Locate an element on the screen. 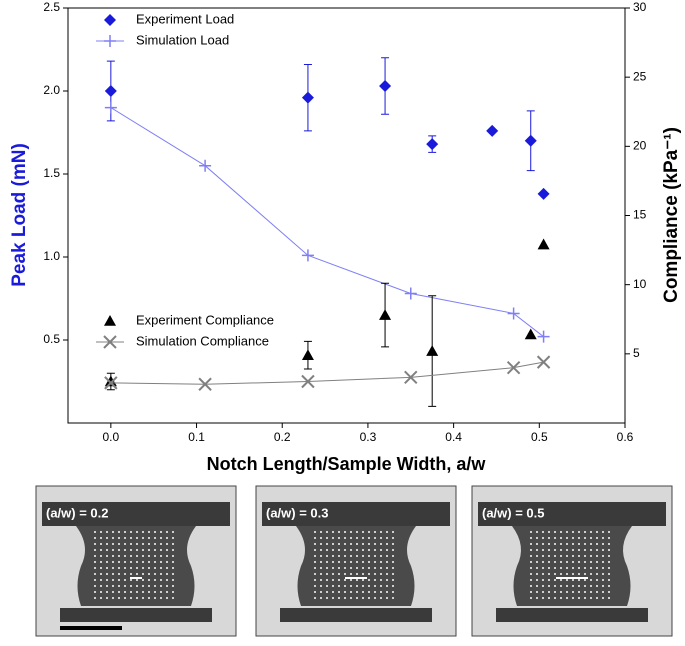  legend-label: Experiment Load is located at coordinates (185, 18).